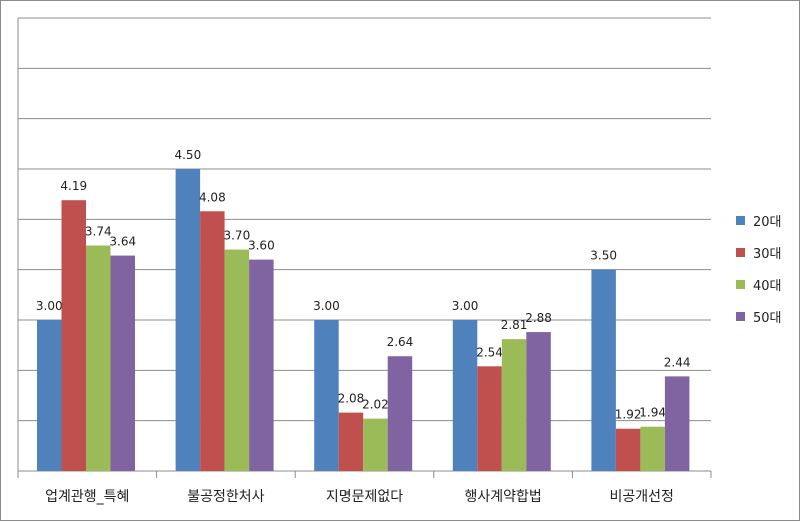 This screenshot has width=800, height=522. Describe the element at coordinates (652, 413) in the screenshot. I see `data-label: 1.94` at that location.